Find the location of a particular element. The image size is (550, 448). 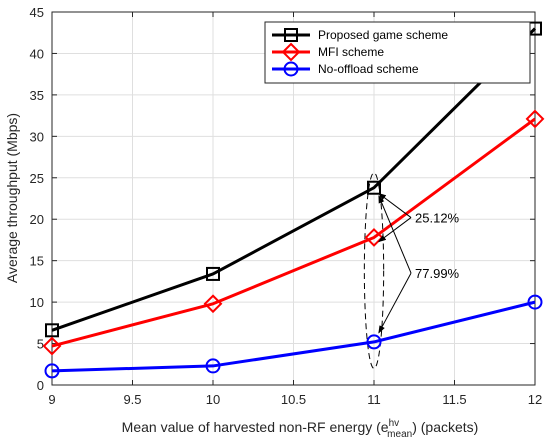

legend-label-proposed: Proposed game scheme is located at coordinates (383, 35).